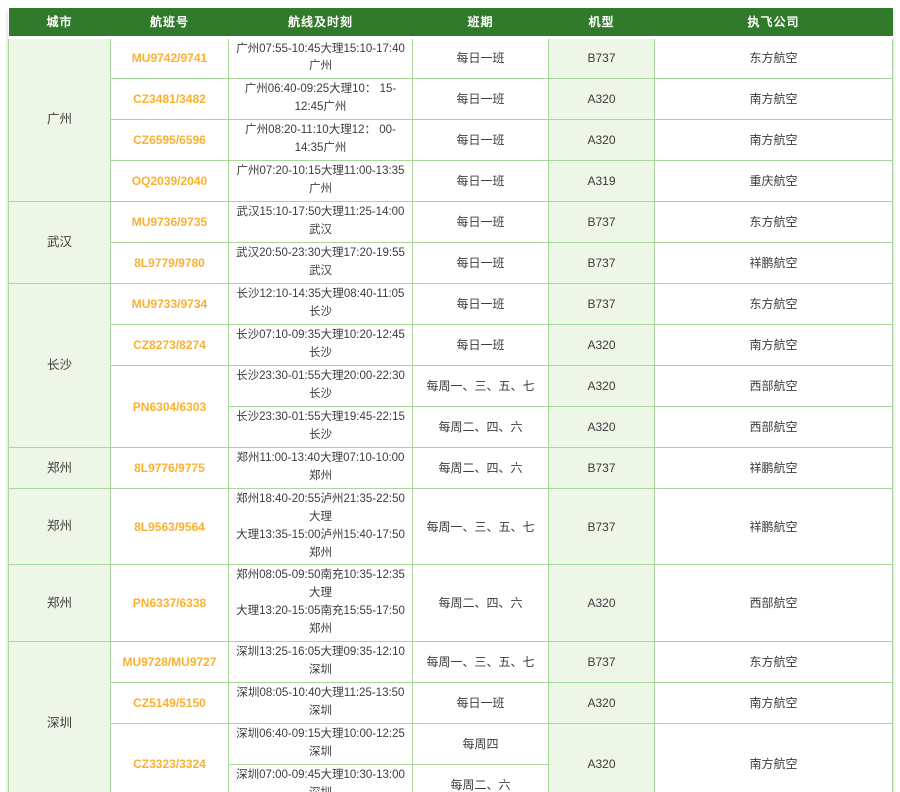  What do you see at coordinates (320, 181) in the screenshot?
I see `route-time-cell: 广州07:20-10:15大理11:00-13:35广州` at bounding box center [320, 181].